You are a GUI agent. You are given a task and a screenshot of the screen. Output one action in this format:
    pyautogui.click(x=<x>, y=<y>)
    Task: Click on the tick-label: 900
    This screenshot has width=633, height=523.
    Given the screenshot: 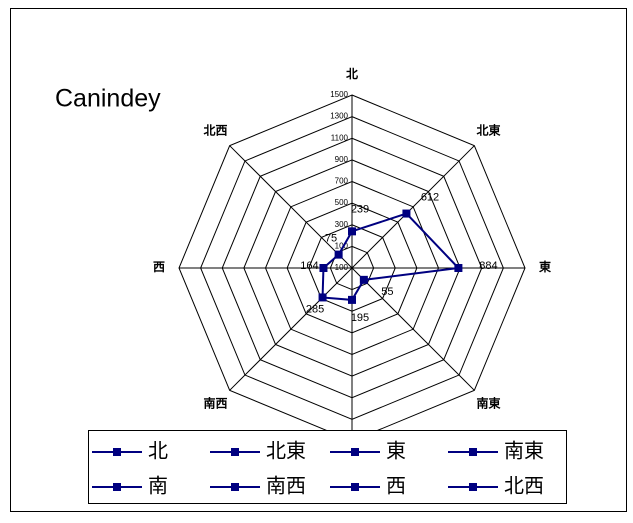 What is the action you would take?
    pyautogui.click(x=342, y=159)
    